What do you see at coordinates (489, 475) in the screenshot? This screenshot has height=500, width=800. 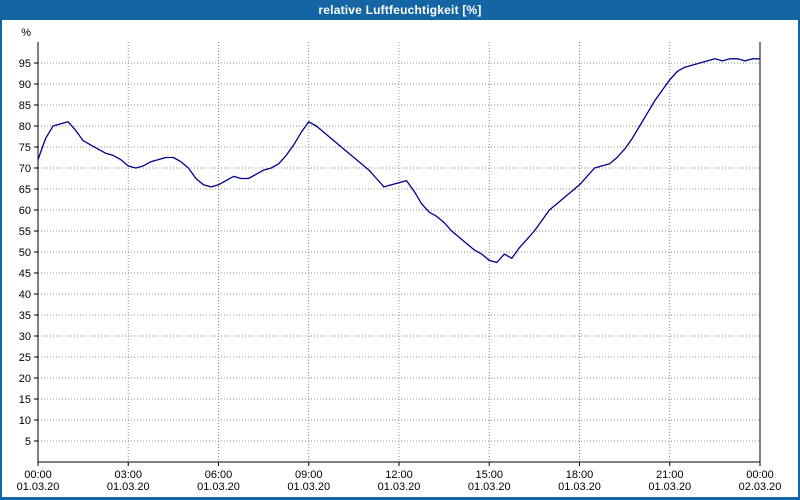 I see `svg-text: 15:00` at bounding box center [489, 475].